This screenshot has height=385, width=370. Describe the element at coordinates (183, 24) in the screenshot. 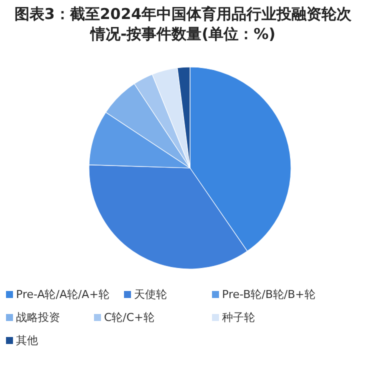

I see `chart-title: 图表3：截至2024年中国体育用品行业投融资轮次情况-按事件数量(单位：%)` at that location.